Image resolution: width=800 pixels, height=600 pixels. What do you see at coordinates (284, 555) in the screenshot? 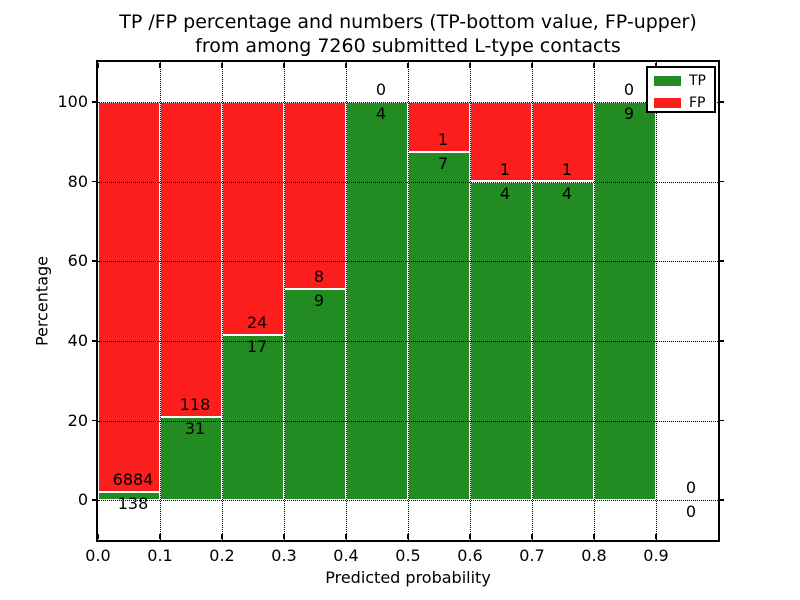
I see `x-tick-label: 0.3` at bounding box center [284, 555].